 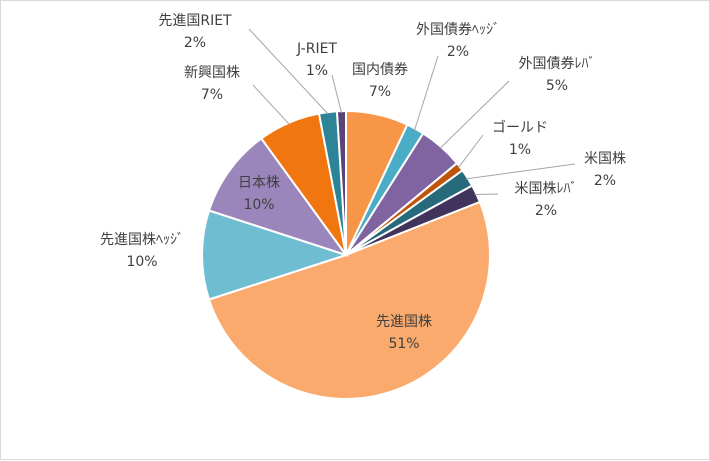 I want to click on slice-name-label: 先進国RIET, so click(x=195, y=21).